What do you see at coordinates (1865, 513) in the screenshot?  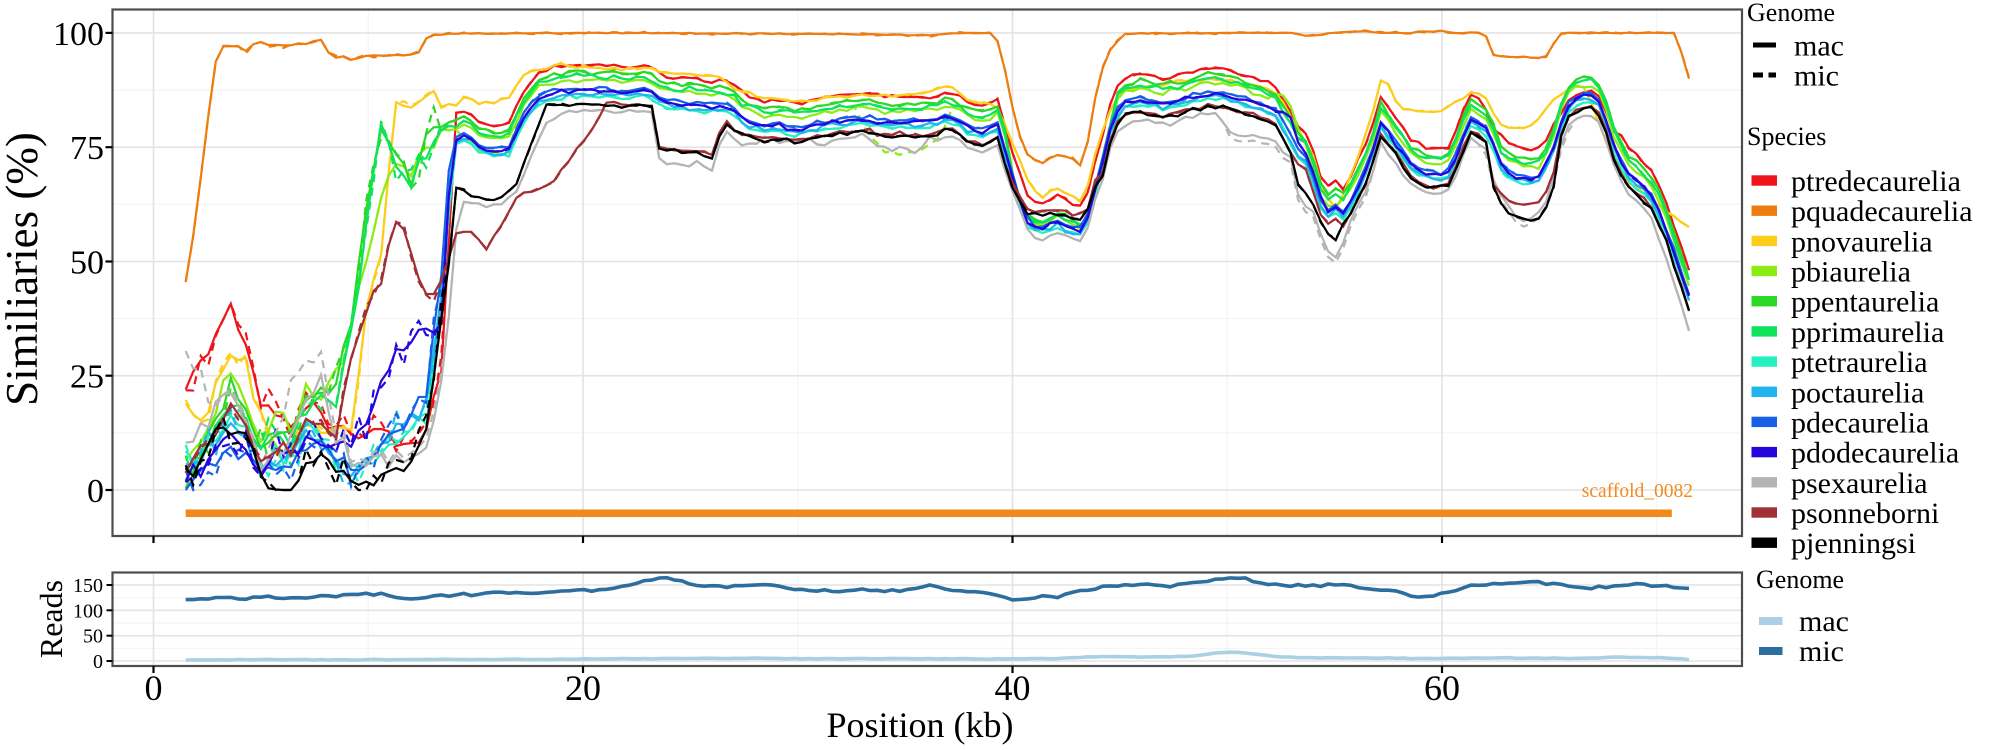 I see `svg-text: psonneborni` at bounding box center [1865, 513].